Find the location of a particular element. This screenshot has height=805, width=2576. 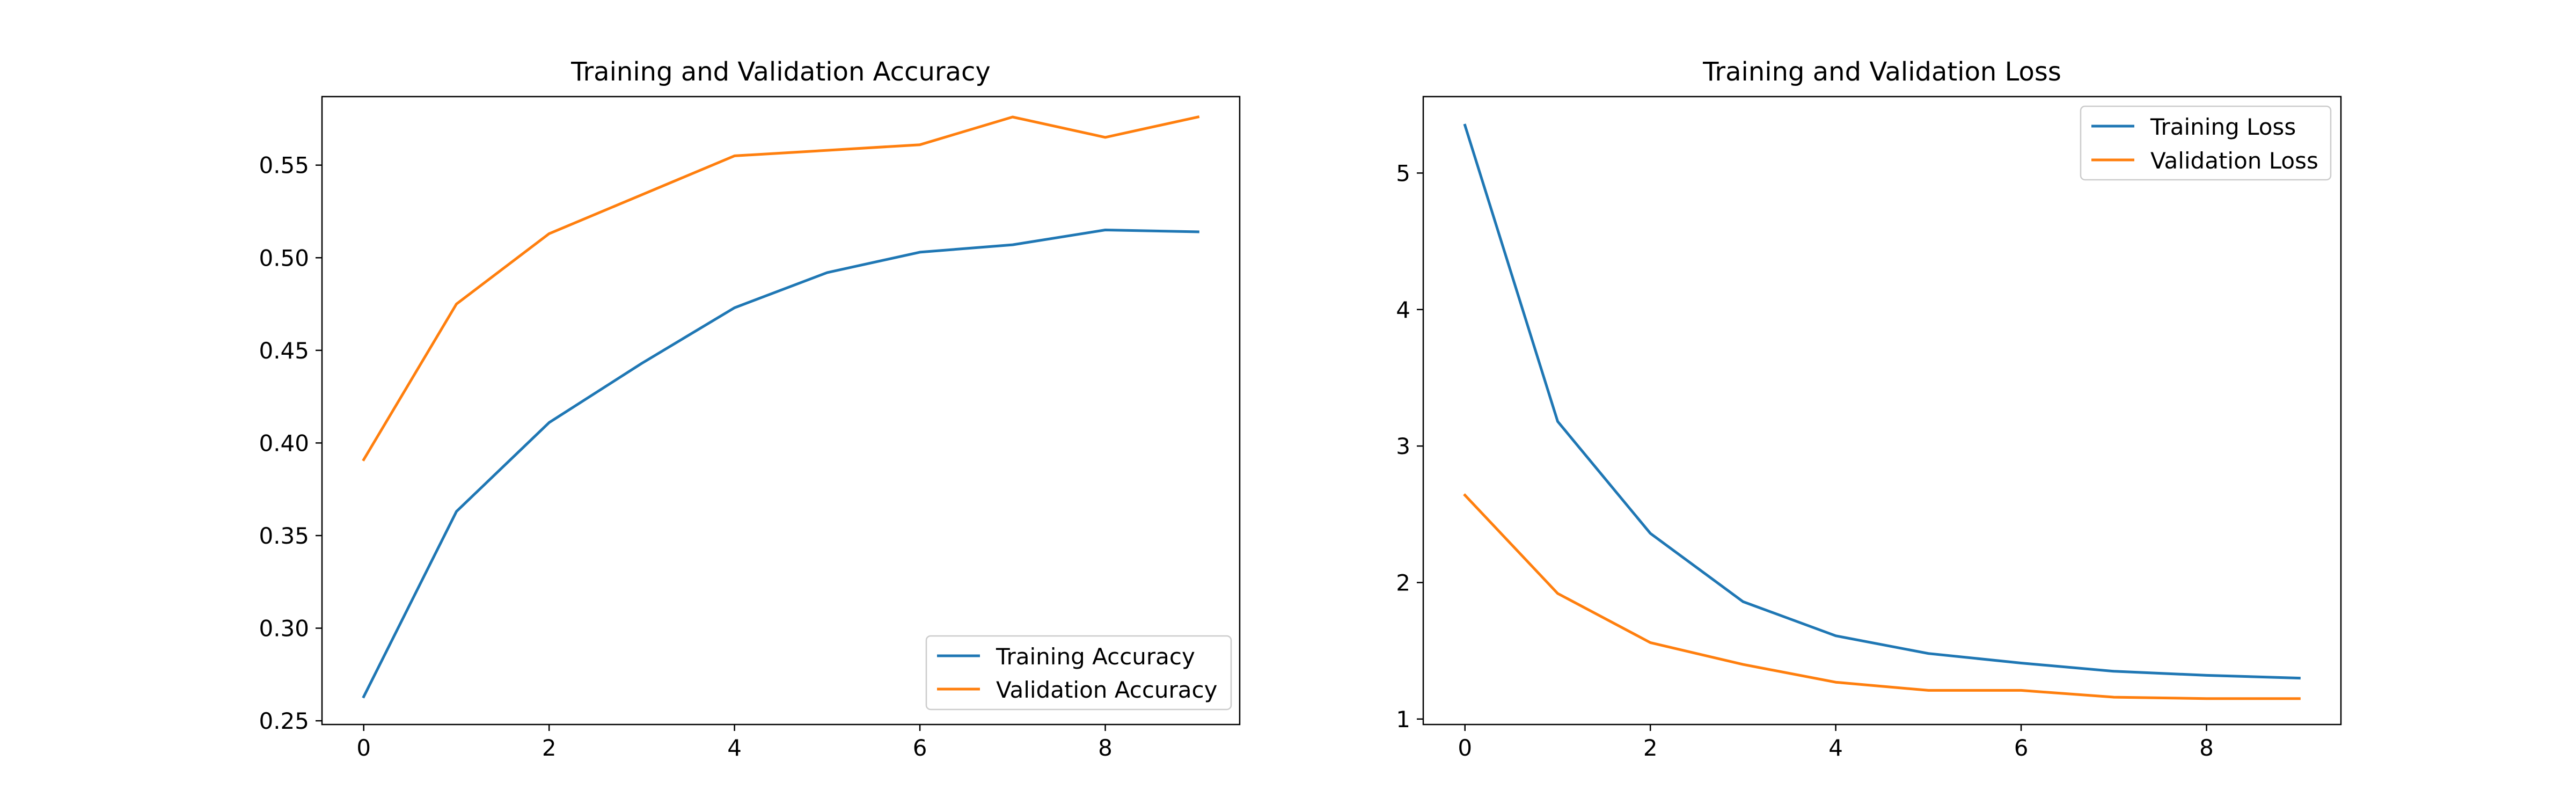

loss-chart-legend-label-validation: Validation Loss is located at coordinates (2234, 161).